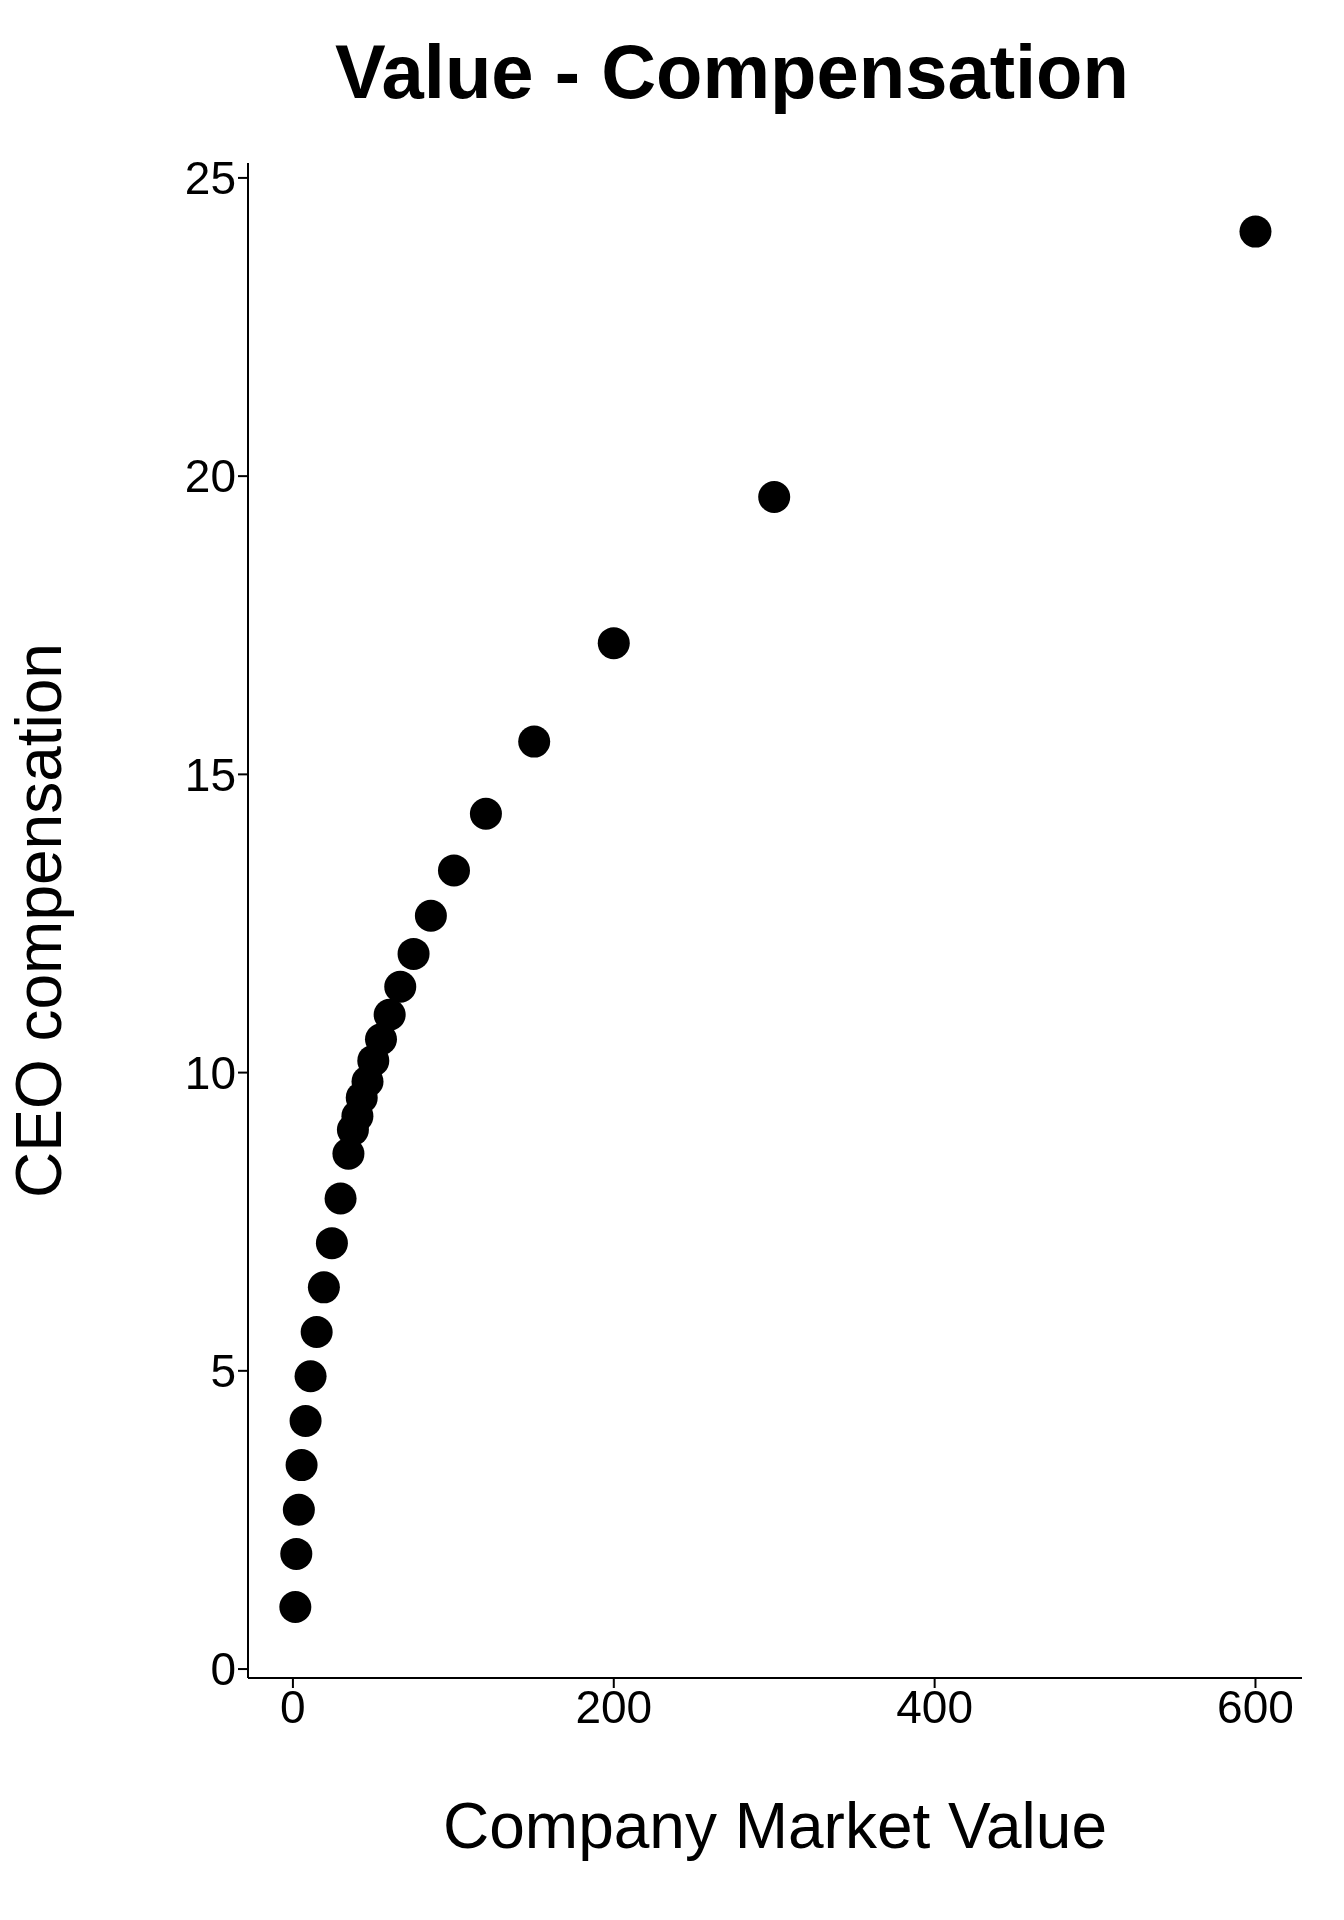 The height and width of the screenshot is (1920, 1344). What do you see at coordinates (775, 1826) in the screenshot?
I see `x-axis-title: Company Market Value` at bounding box center [775, 1826].